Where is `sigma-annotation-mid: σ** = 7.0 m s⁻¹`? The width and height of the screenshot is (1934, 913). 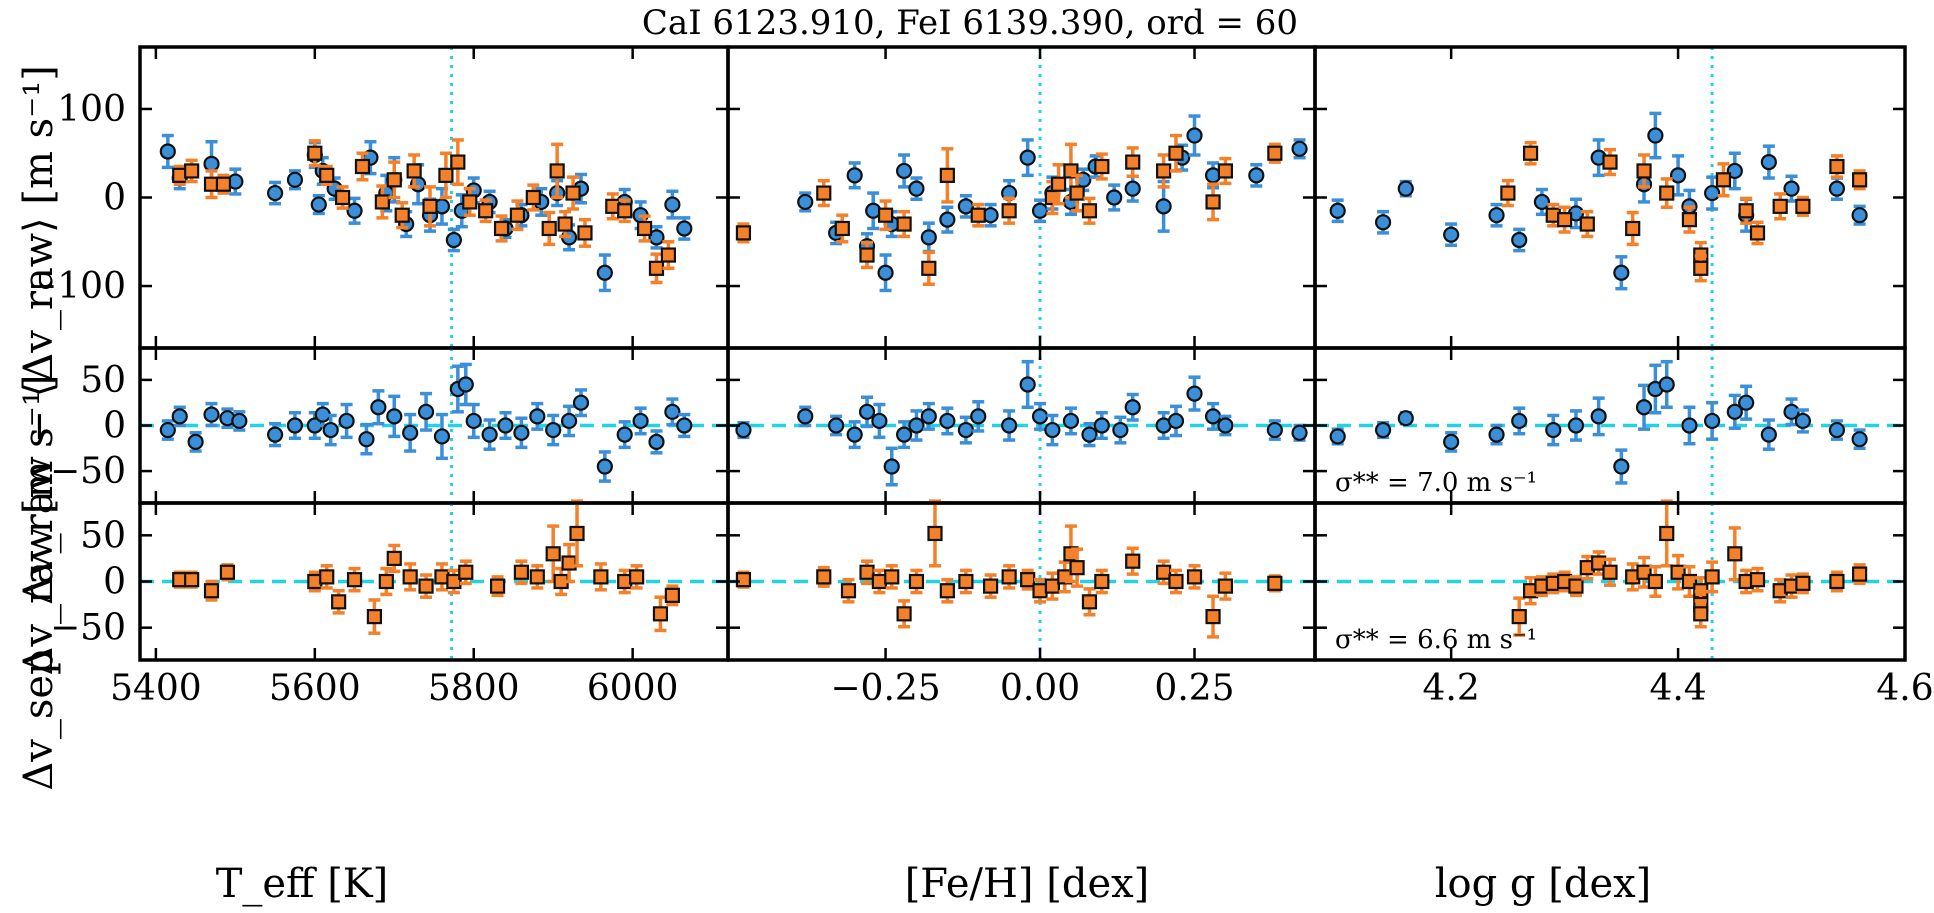
sigma-annotation-mid: σ** = 7.0 m s⁻¹ is located at coordinates (1436, 483).